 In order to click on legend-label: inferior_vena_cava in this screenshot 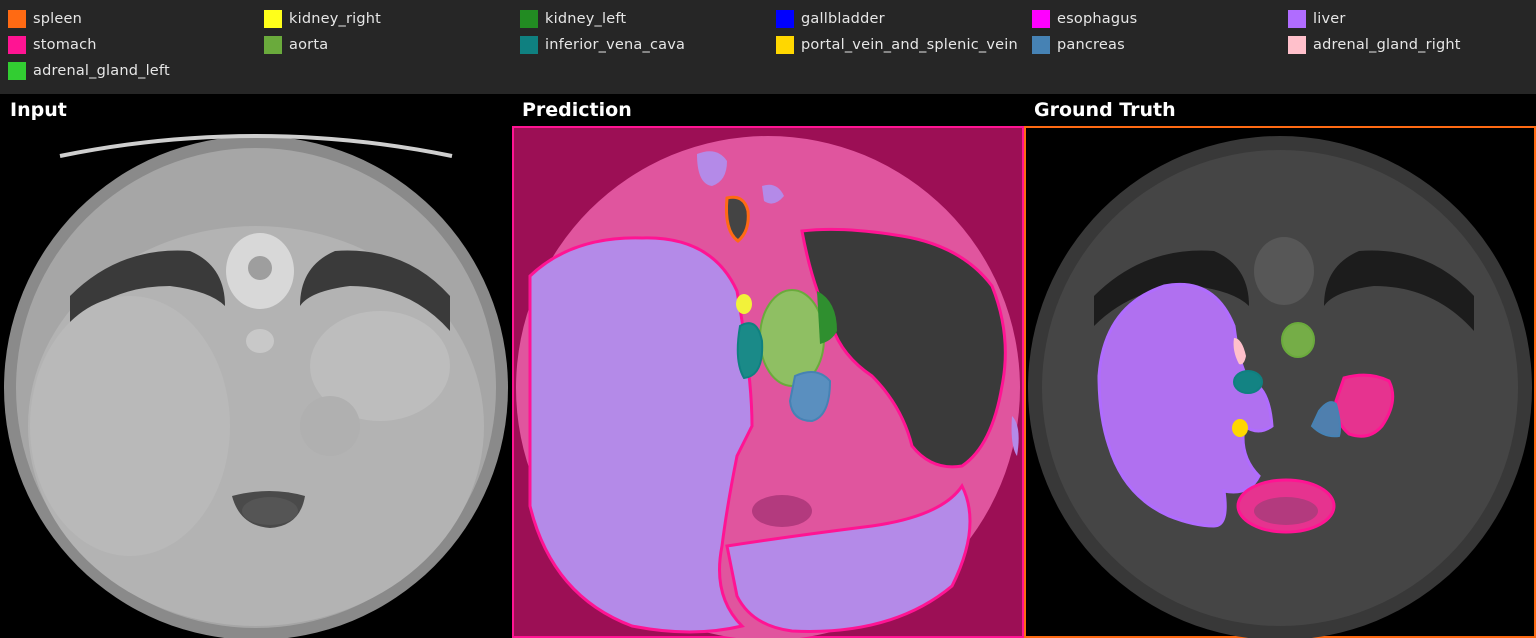, I will do `click(615, 45)`.